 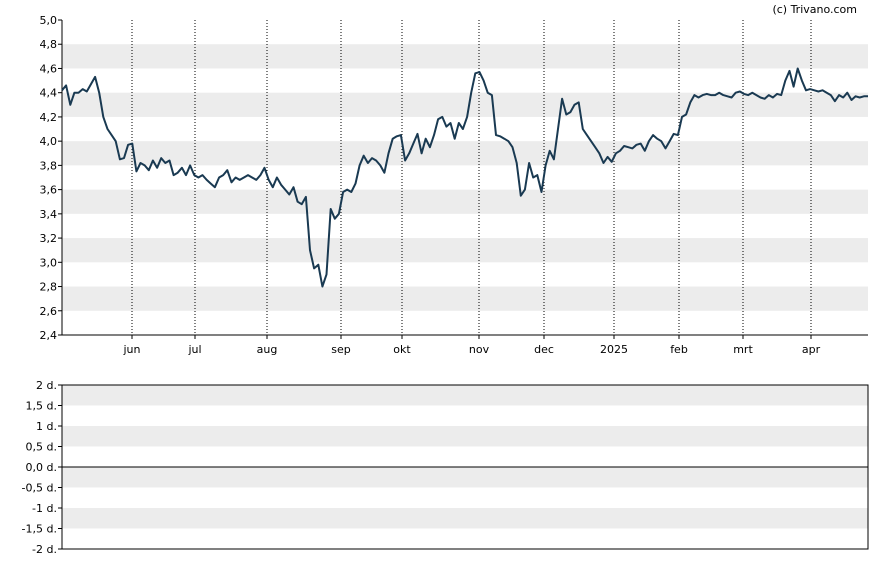 I want to click on y-tick-label: -0,5 d., so click(x=39, y=488).